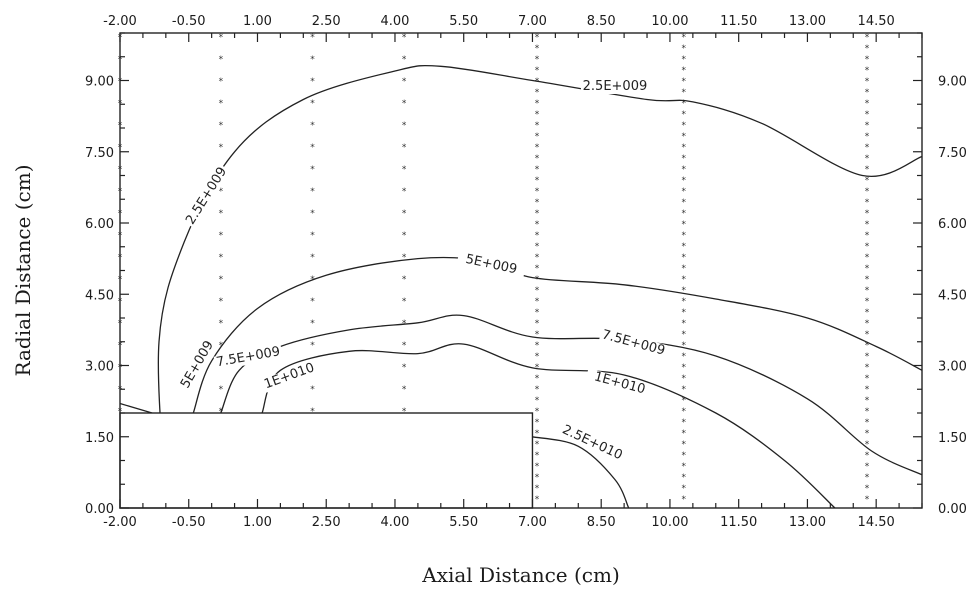 The width and height of the screenshot is (980, 594). I want to click on contour-label: 2.5E+009, so click(615, 86).